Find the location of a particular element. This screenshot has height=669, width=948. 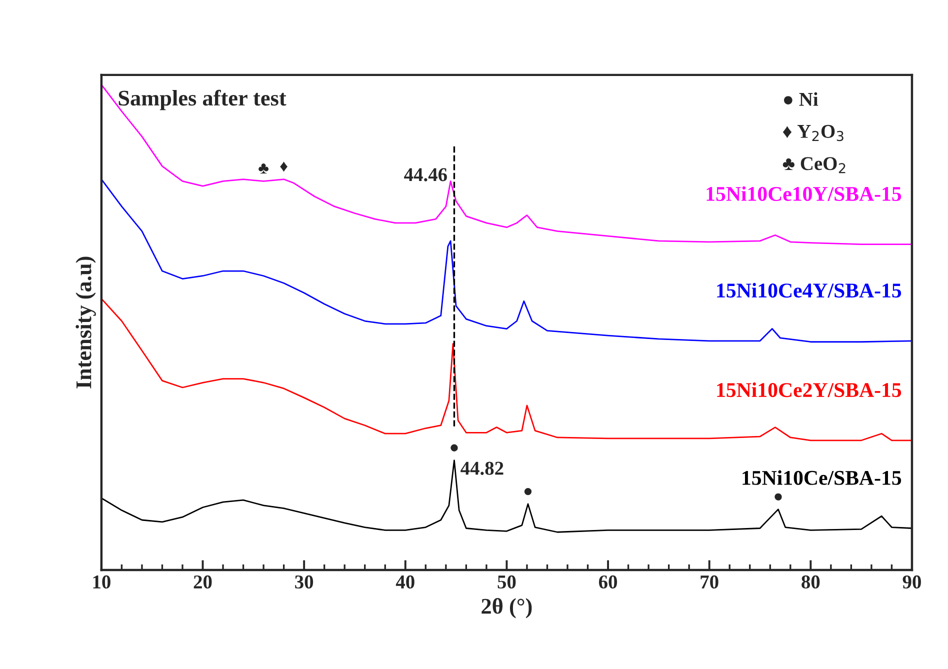

x-axis-title: 2θ (°) is located at coordinates (507, 608).